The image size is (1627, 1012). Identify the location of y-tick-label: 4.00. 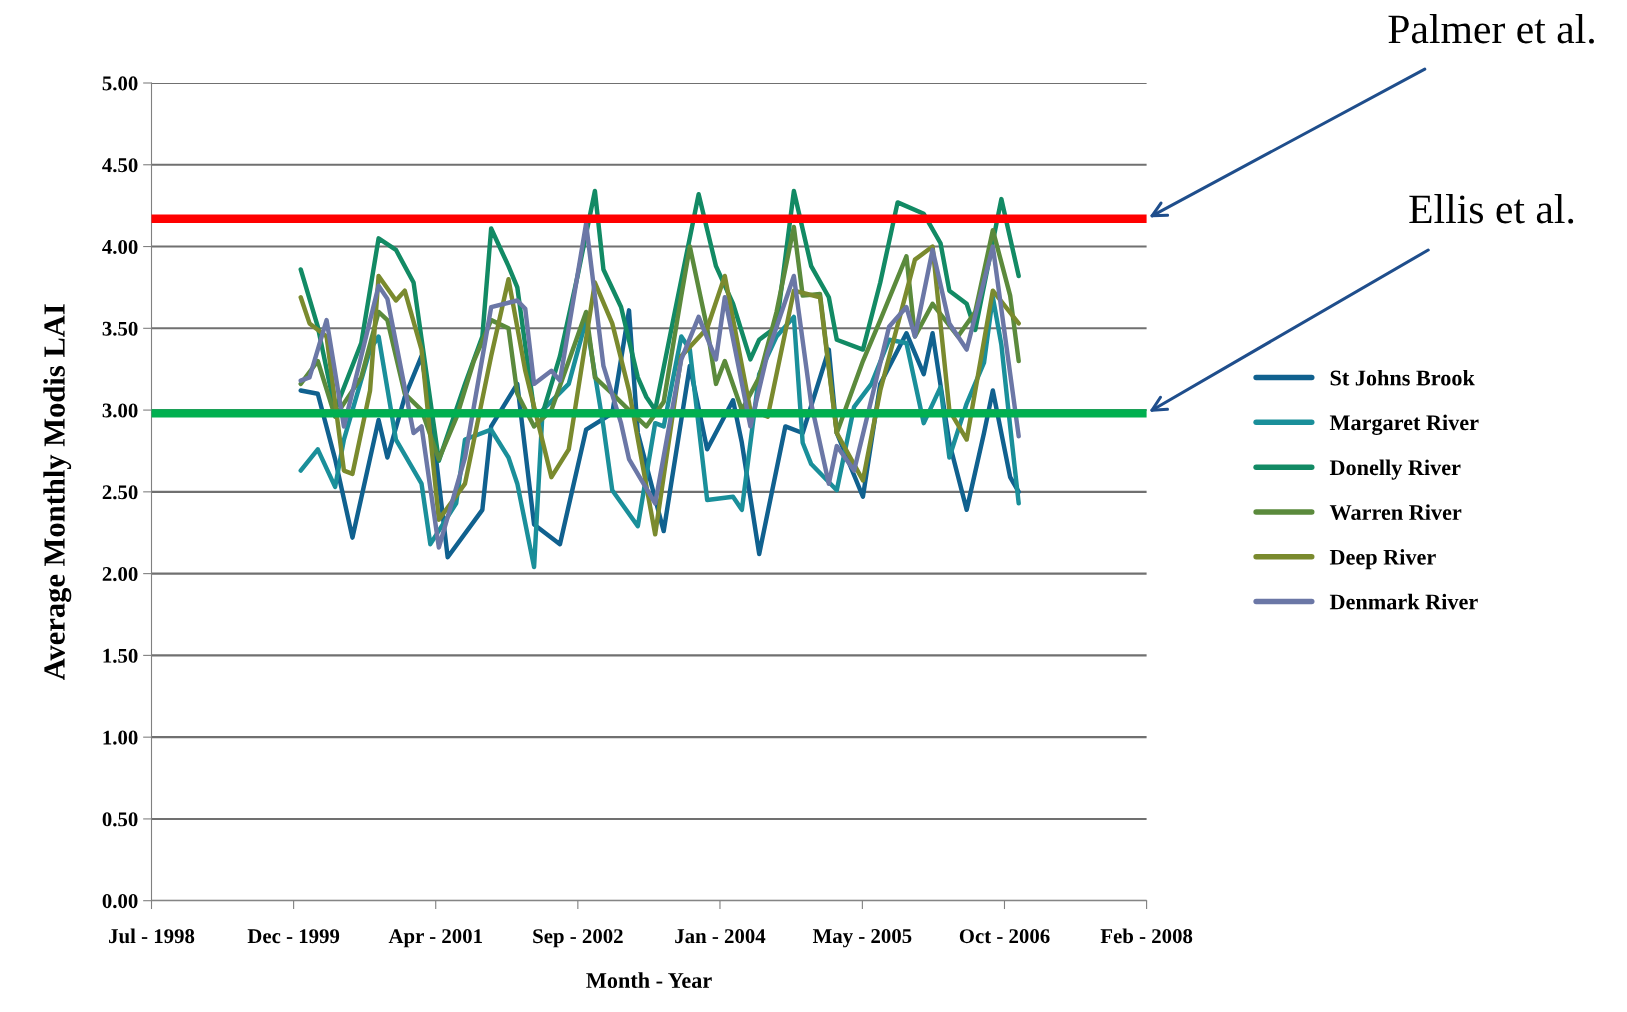
(120, 247).